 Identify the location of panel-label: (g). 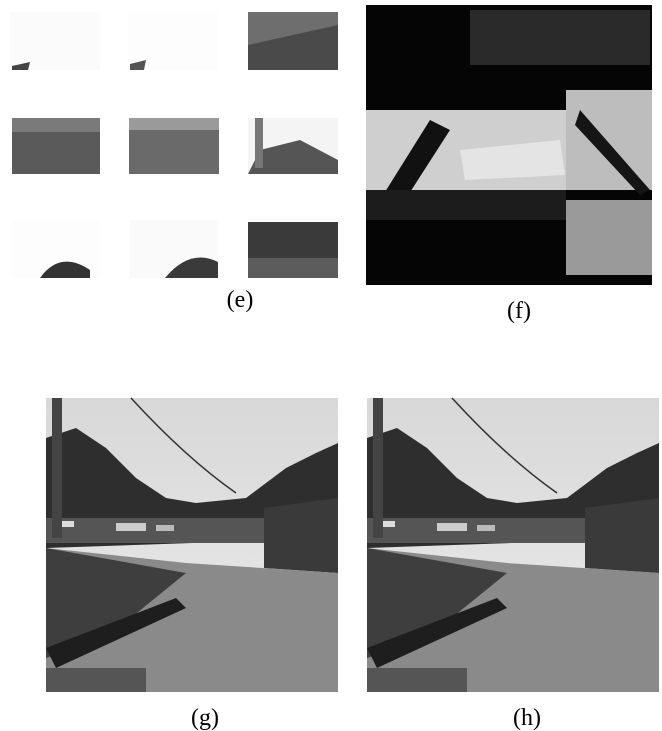
(205, 718).